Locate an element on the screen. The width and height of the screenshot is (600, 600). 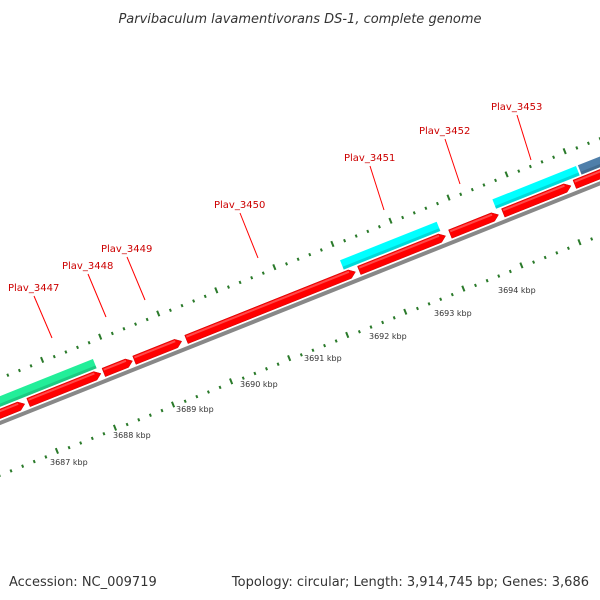
gene-label-plav_3451: Plav_3451 is located at coordinates (369, 158).